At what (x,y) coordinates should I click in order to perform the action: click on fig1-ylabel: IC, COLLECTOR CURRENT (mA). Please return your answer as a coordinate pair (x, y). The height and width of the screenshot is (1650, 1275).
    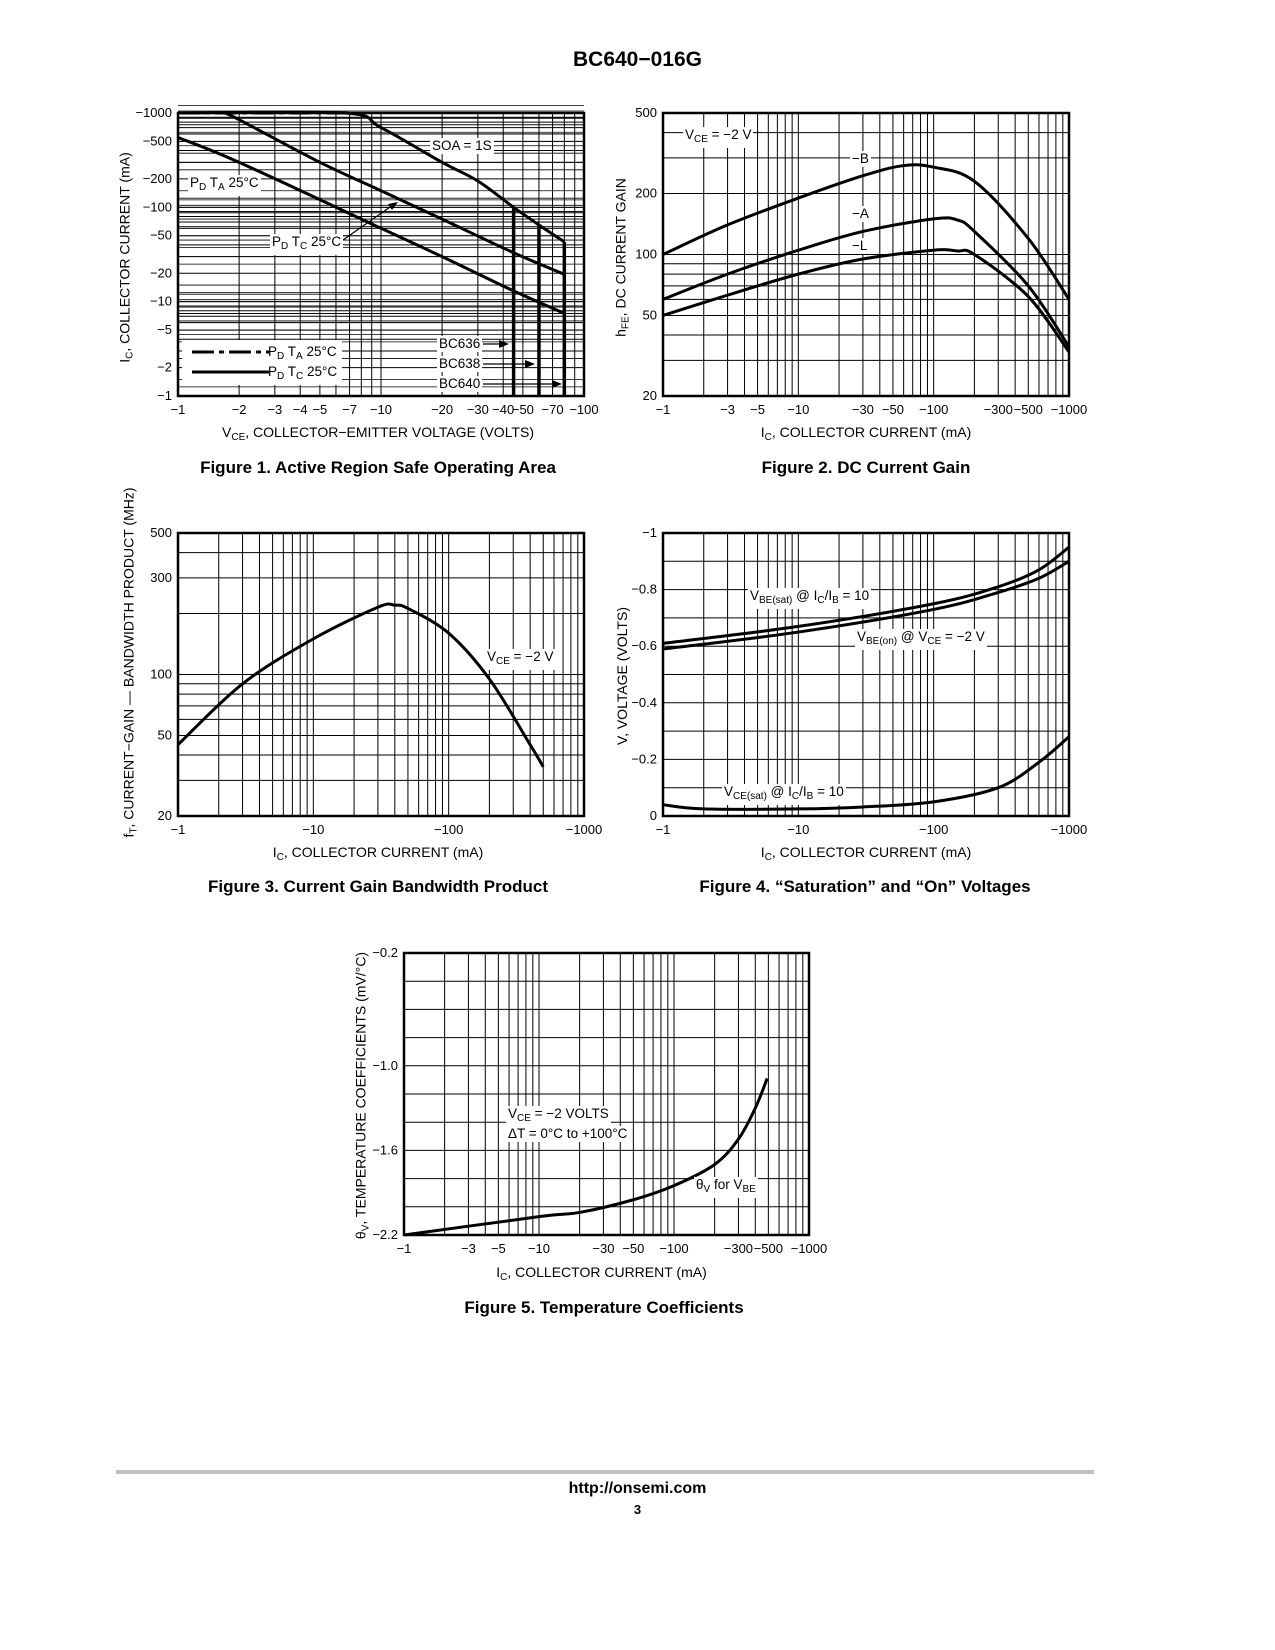
    Looking at the image, I should click on (126, 258).